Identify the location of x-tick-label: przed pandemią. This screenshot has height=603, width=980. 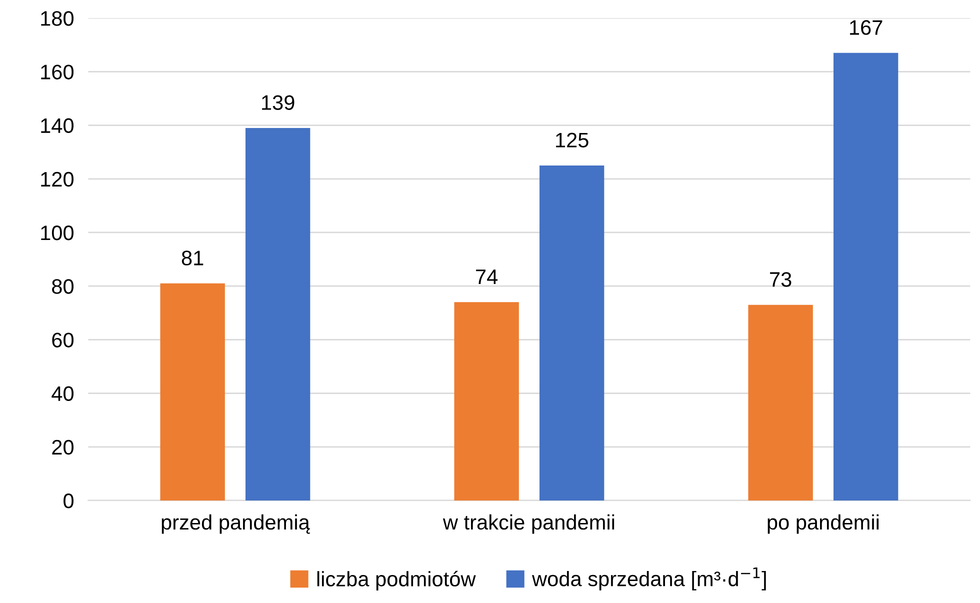
(236, 524).